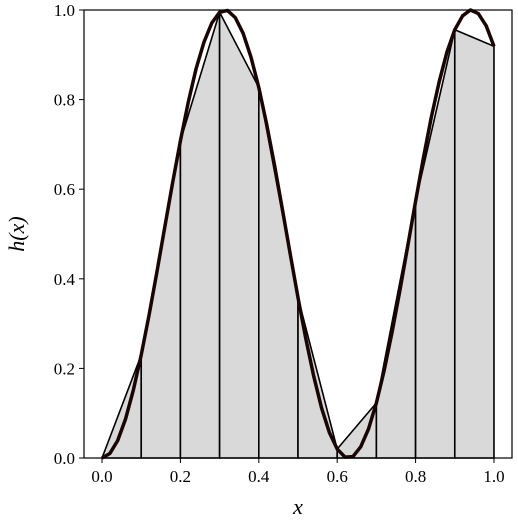  Describe the element at coordinates (64, 368) in the screenshot. I see `y-tick-label: 0.2` at that location.